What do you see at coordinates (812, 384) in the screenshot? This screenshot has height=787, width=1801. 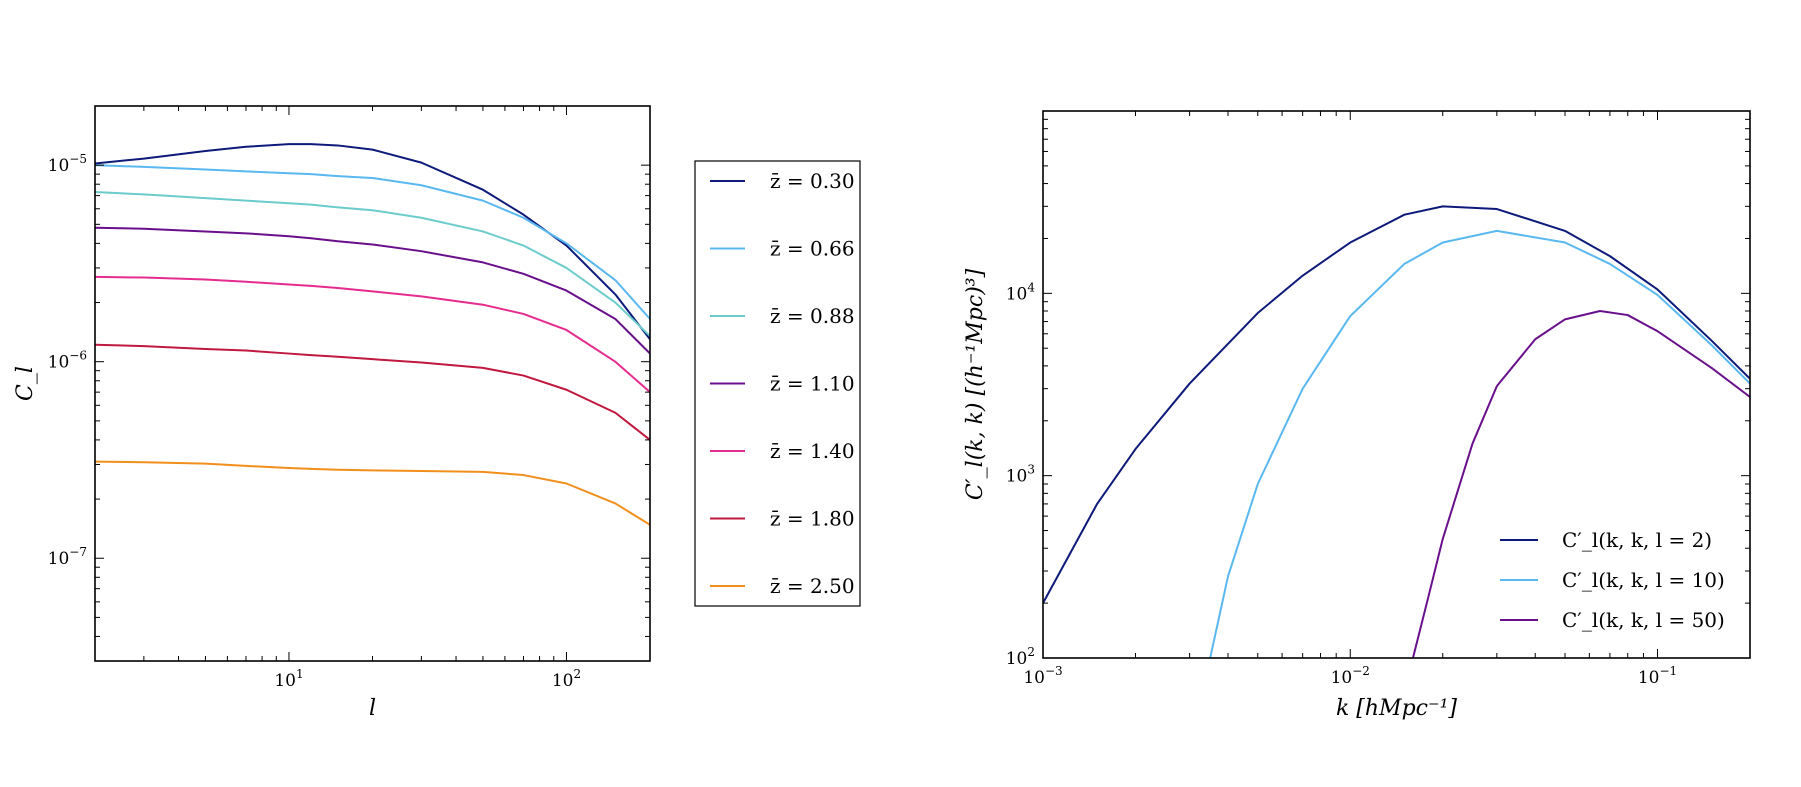 I see `left-legend-label-3: z̄ = 1.10` at bounding box center [812, 384].